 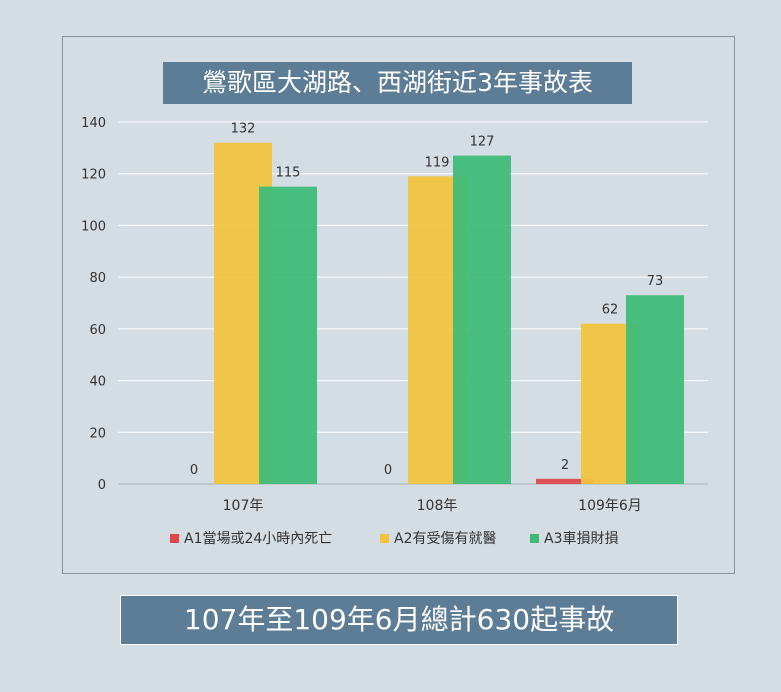 What do you see at coordinates (437, 162) in the screenshot?
I see `data-label: 119` at bounding box center [437, 162].